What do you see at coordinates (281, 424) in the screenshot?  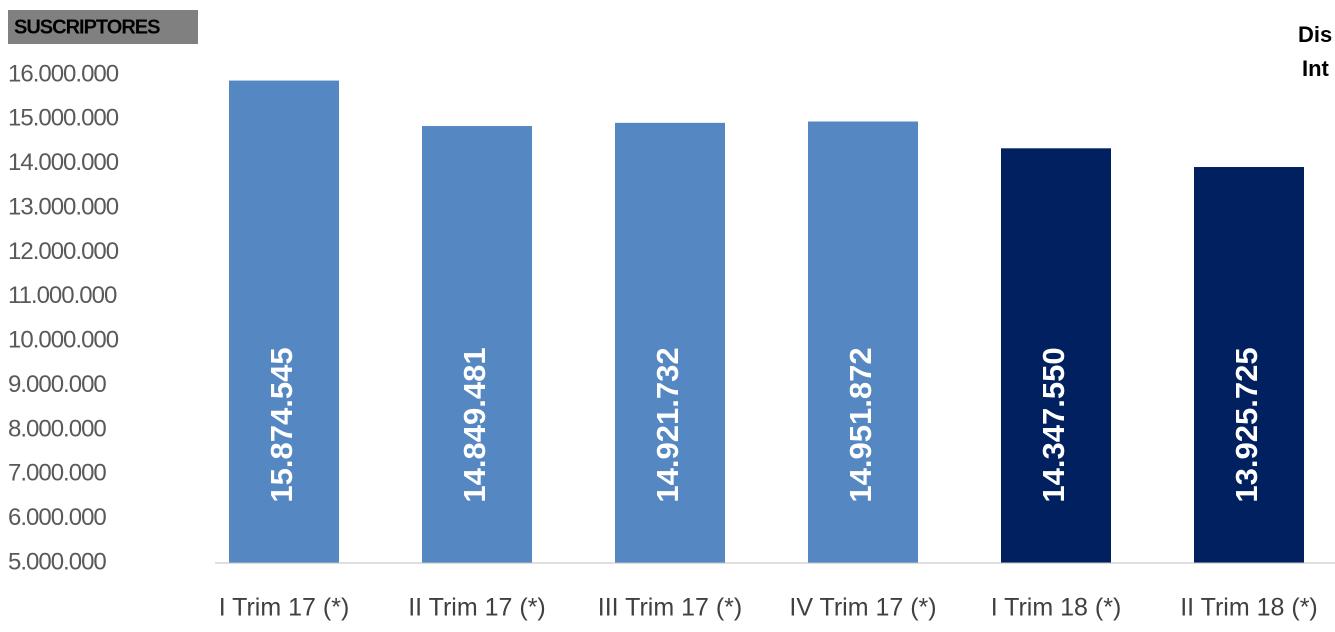 I see `value-label: 15.874.545` at bounding box center [281, 424].